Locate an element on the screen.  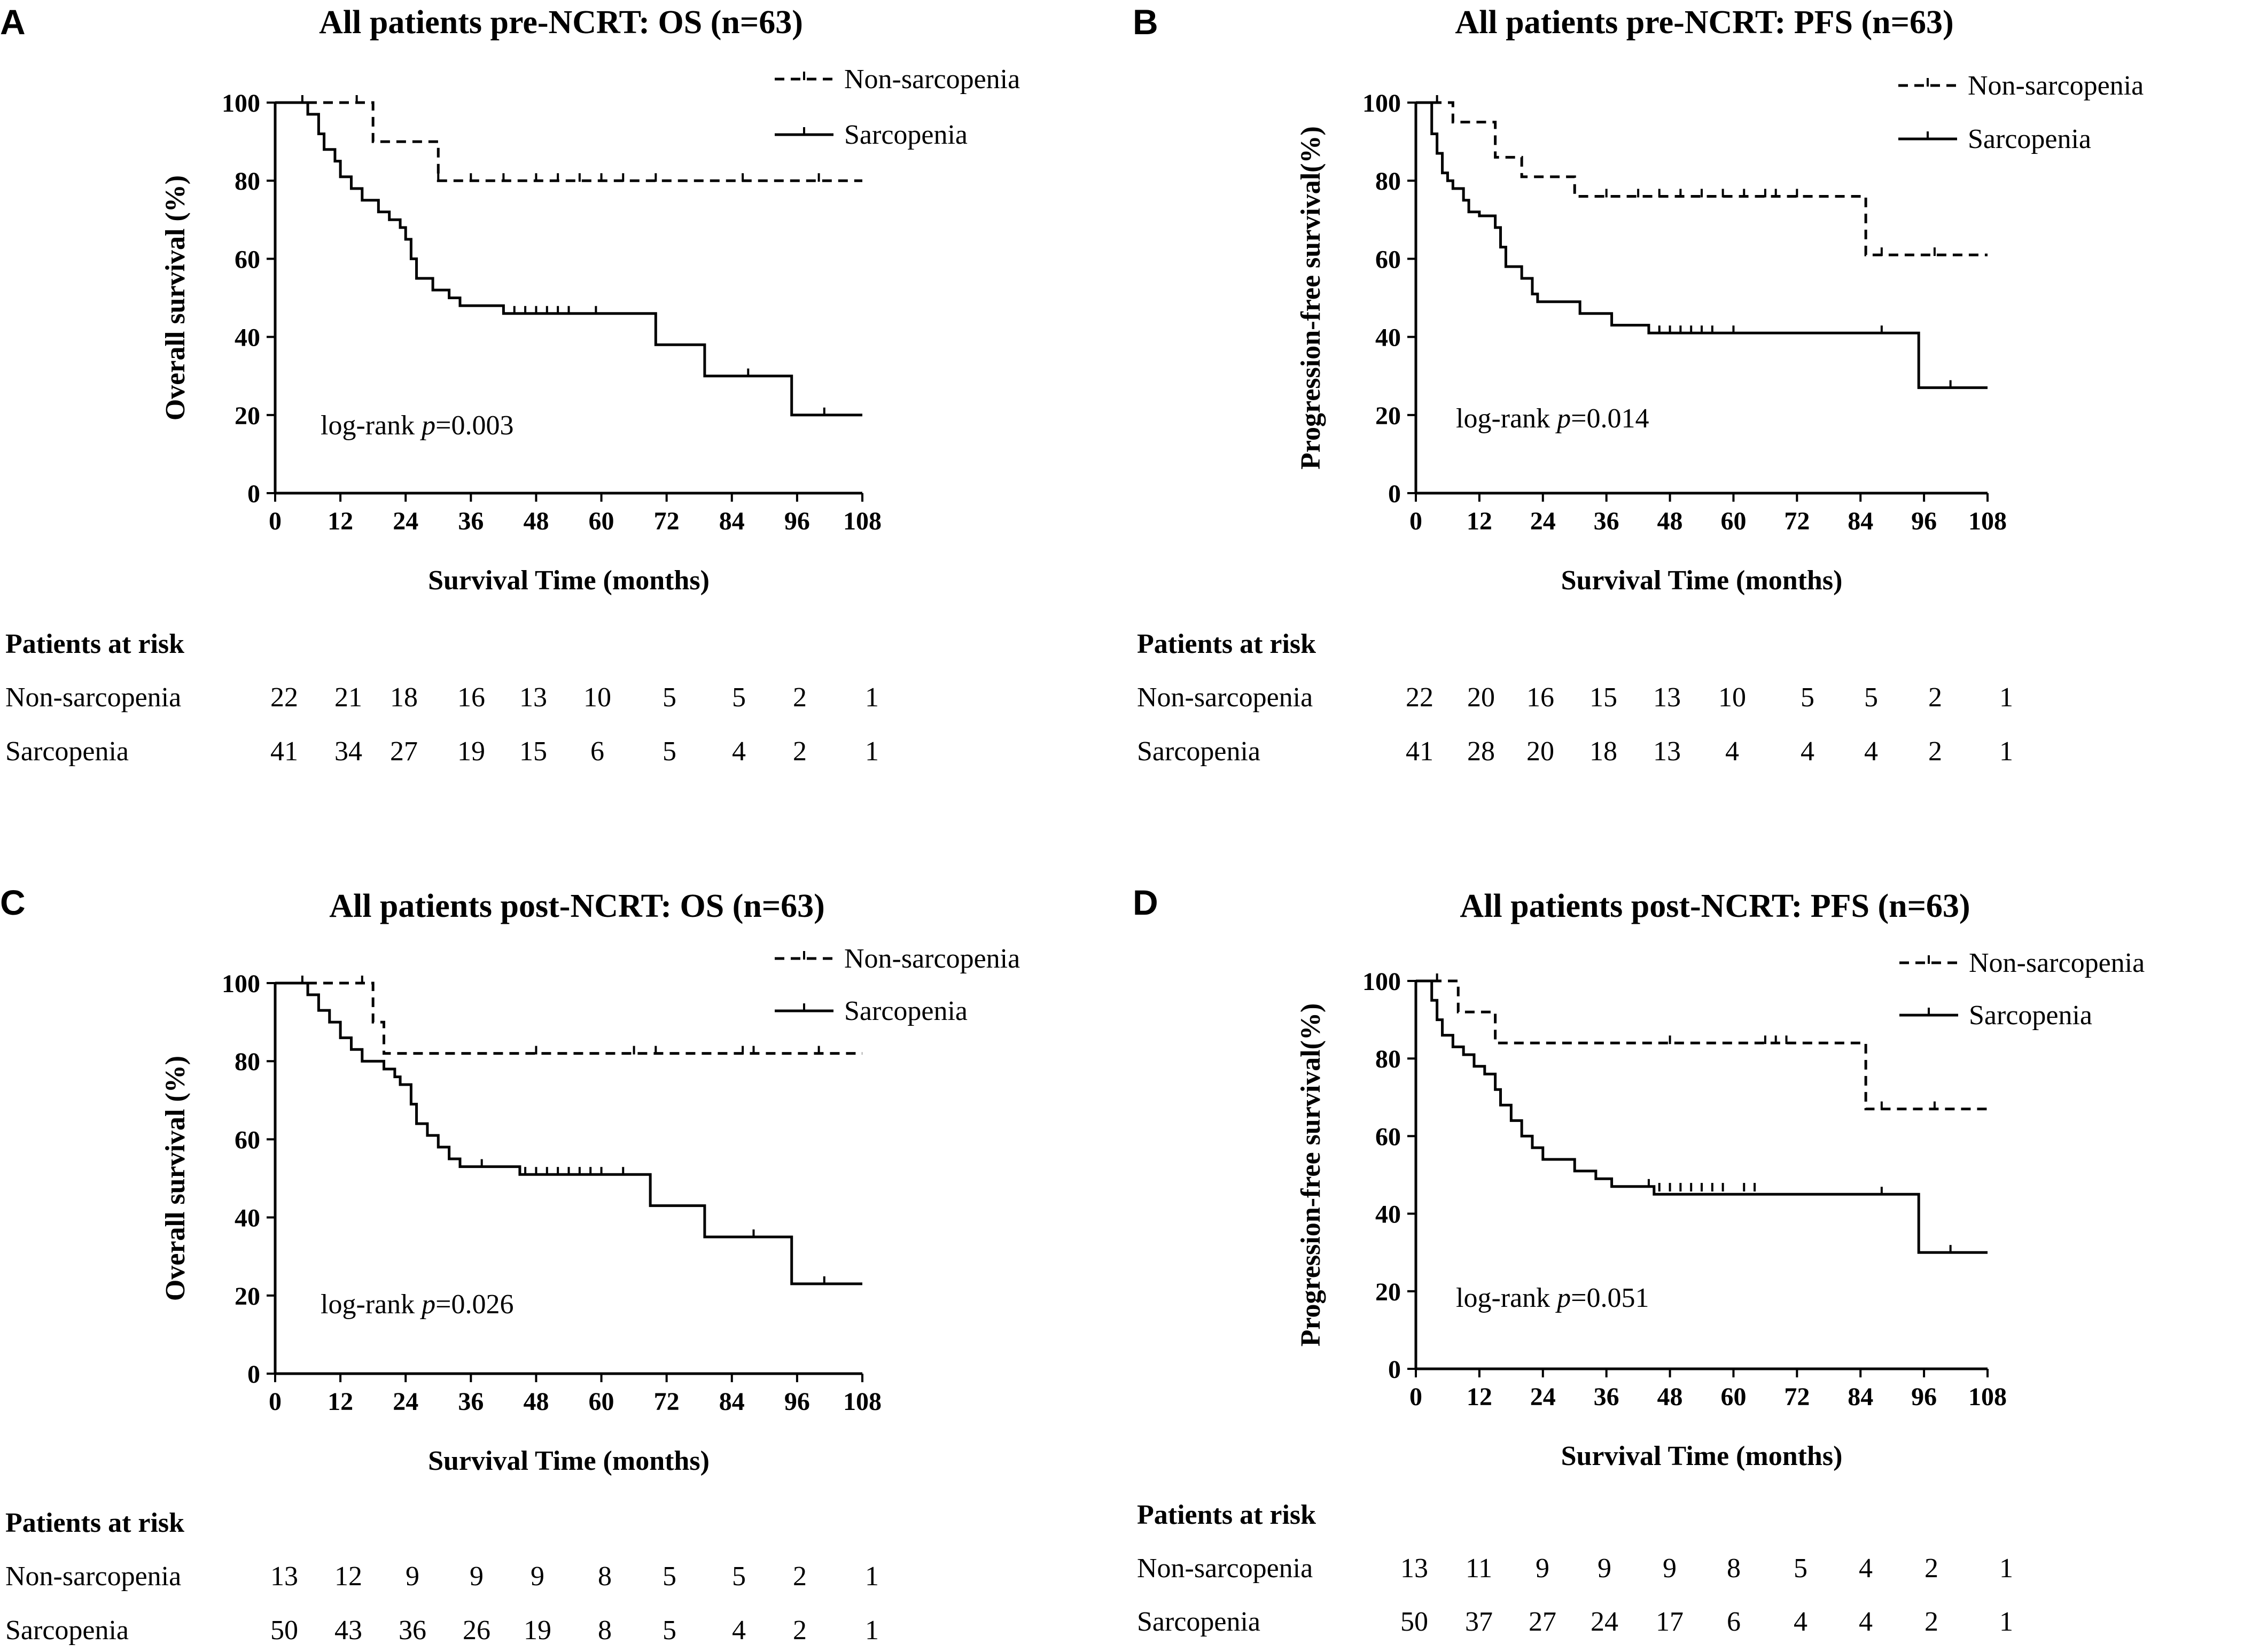
risk-value: 22 is located at coordinates (1419, 697).